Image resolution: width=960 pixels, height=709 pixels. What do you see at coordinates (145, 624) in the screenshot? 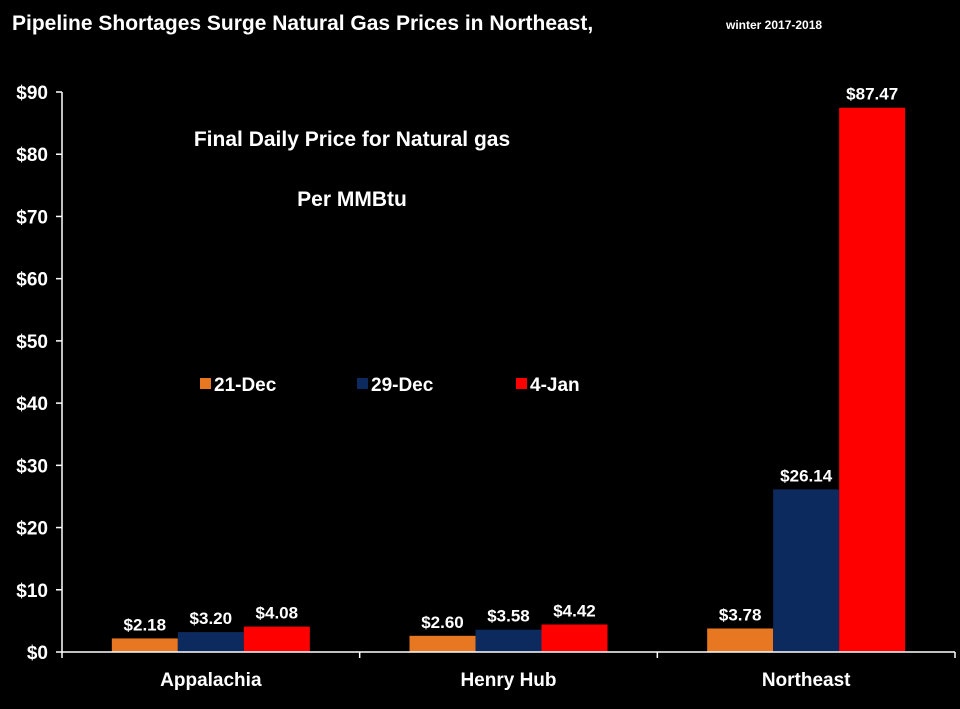
I see `data-label: $2.18` at bounding box center [145, 624].